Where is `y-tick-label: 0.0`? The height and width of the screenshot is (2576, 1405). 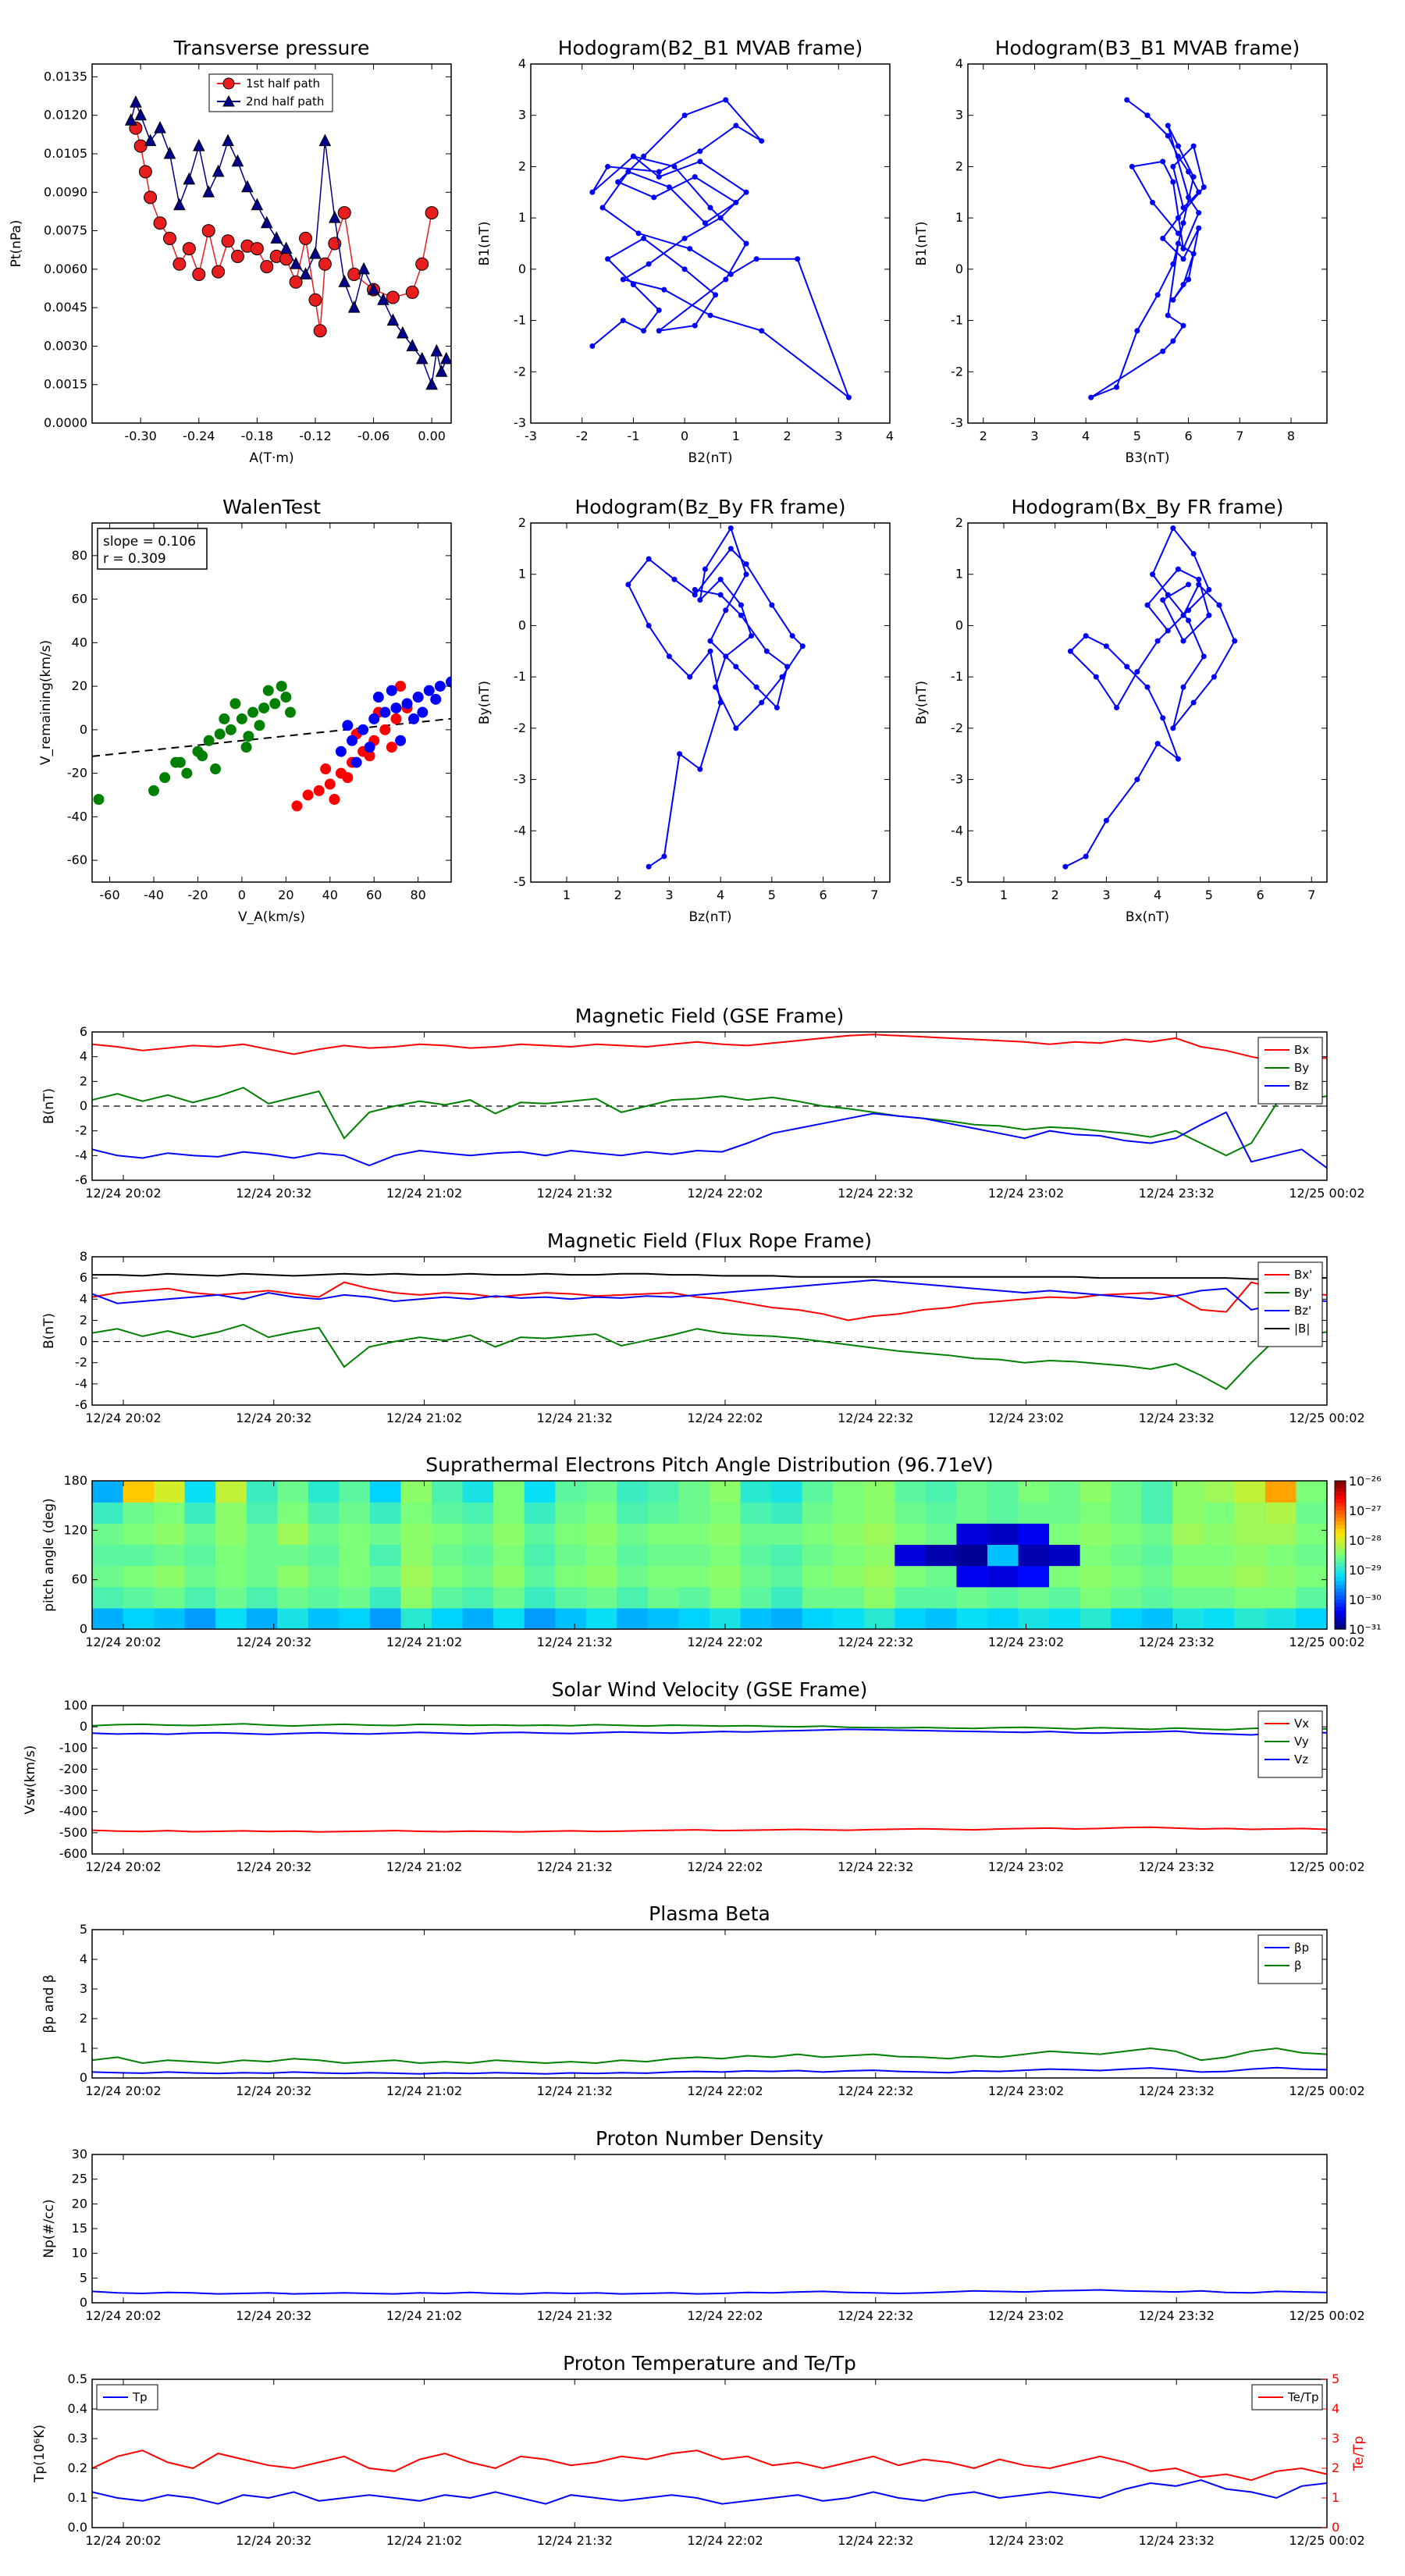 y-tick-label: 0.0 is located at coordinates (77, 2527).